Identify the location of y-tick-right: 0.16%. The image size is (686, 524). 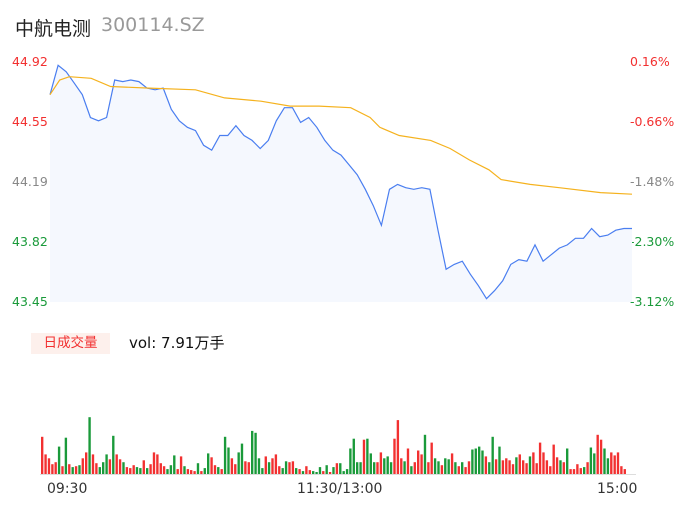
(650, 61).